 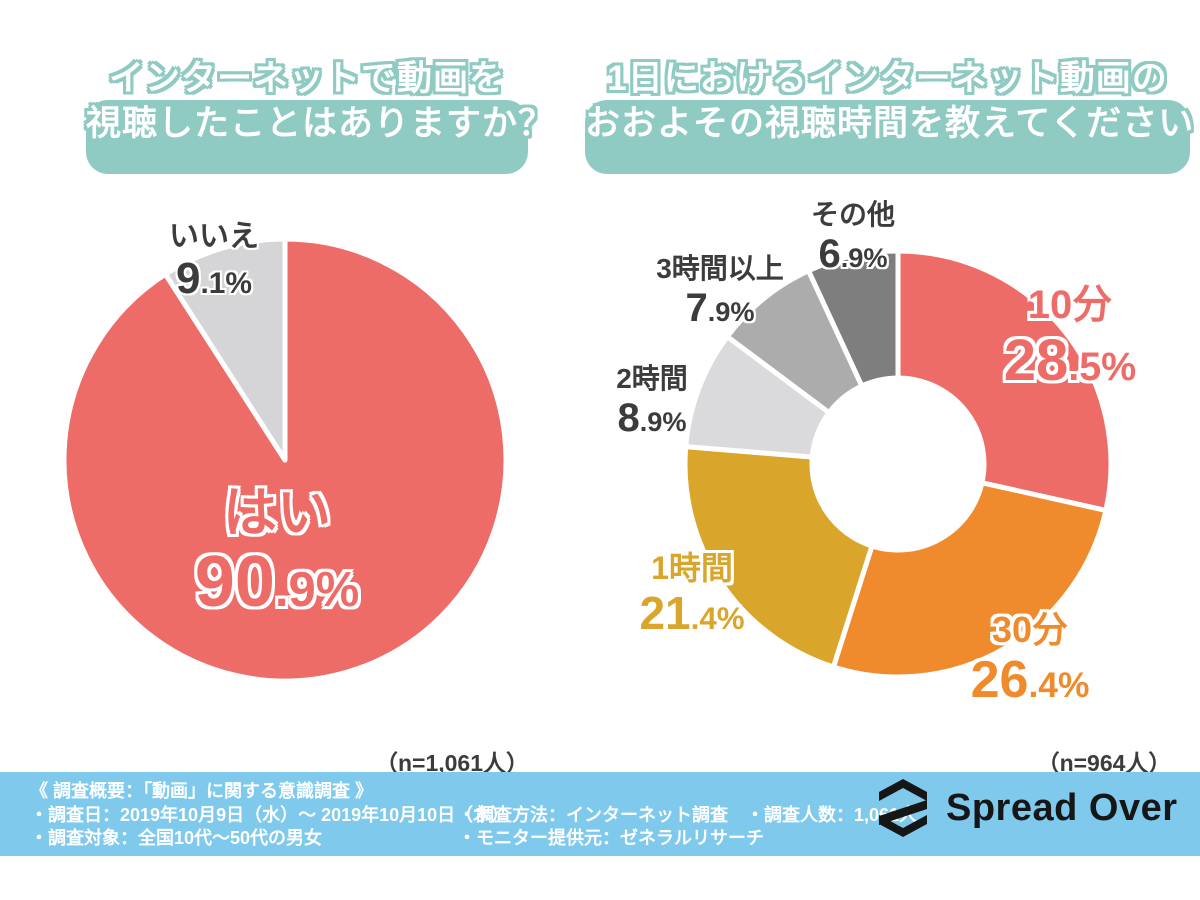 What do you see at coordinates (201, 791) in the screenshot?
I see `survey-overview: 《 調査概要：「動画」に関する意識調査 》` at bounding box center [201, 791].